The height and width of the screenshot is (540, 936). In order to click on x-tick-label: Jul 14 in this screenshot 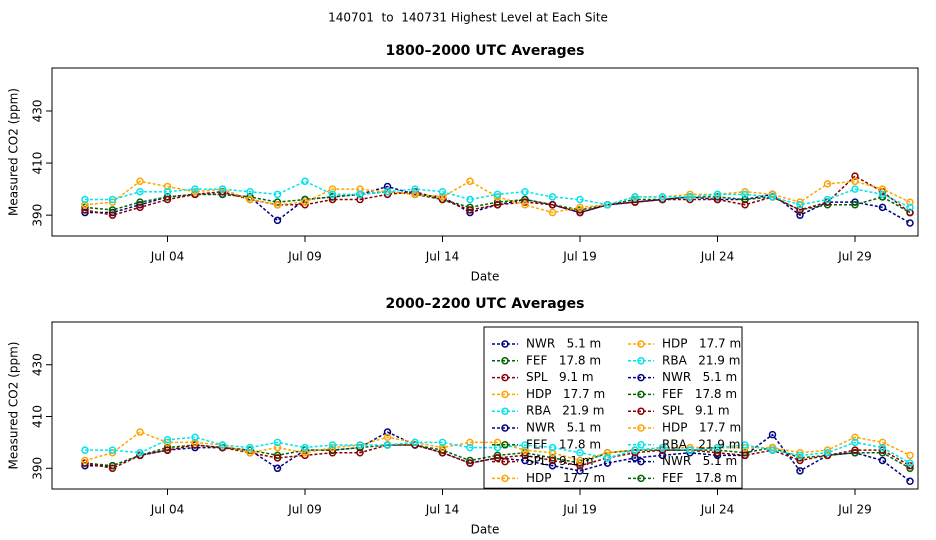, I will do `click(442, 510)`.